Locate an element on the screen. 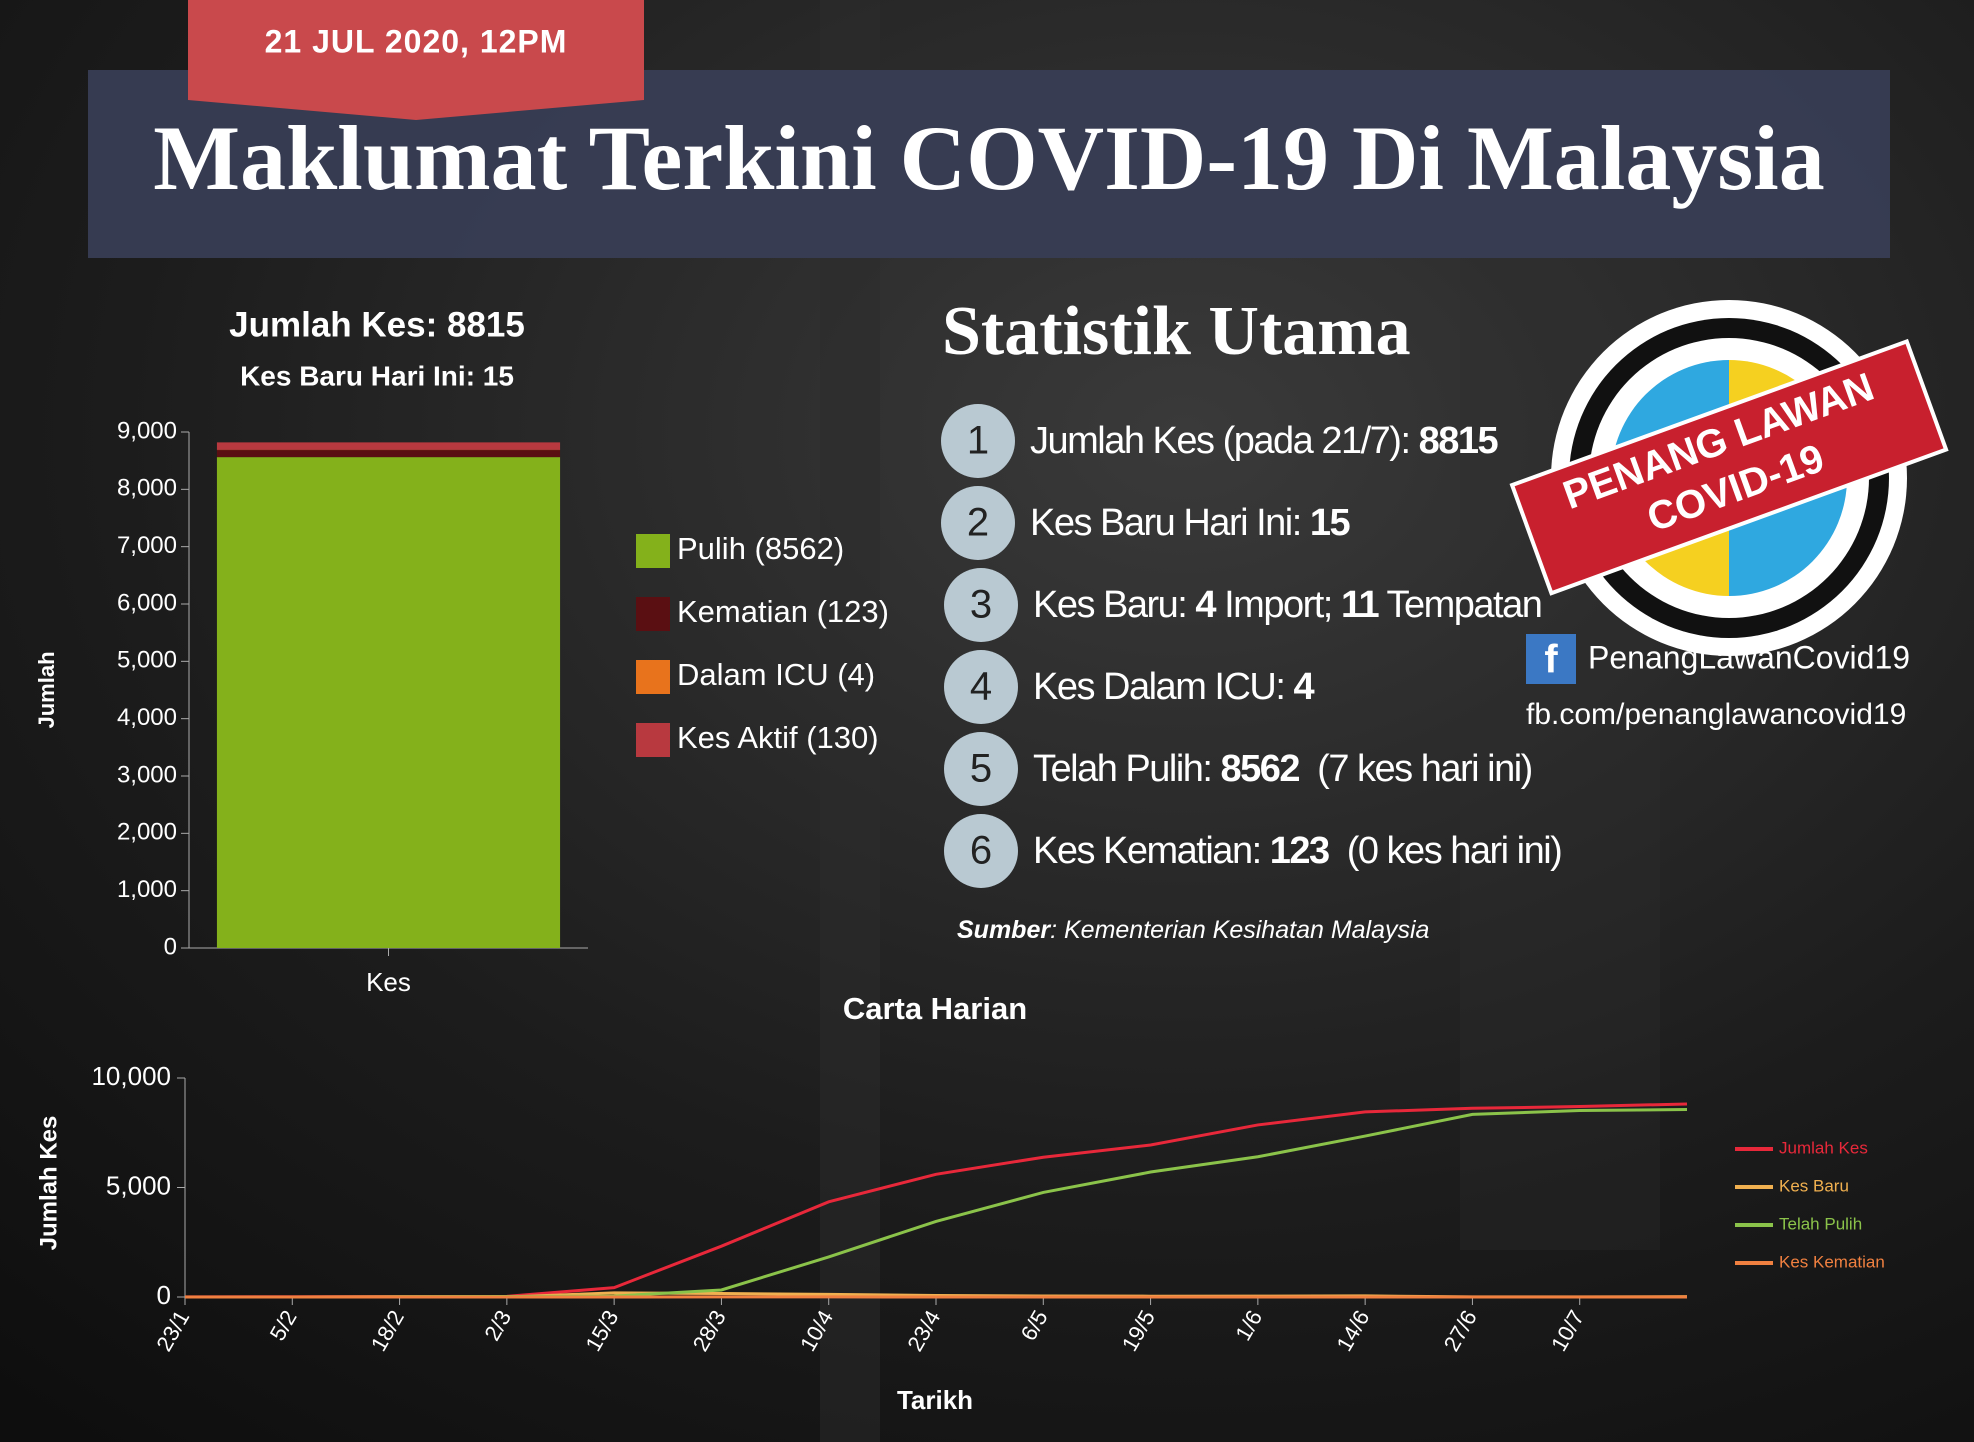  legend-label: Kes Baru is located at coordinates (1814, 1185).